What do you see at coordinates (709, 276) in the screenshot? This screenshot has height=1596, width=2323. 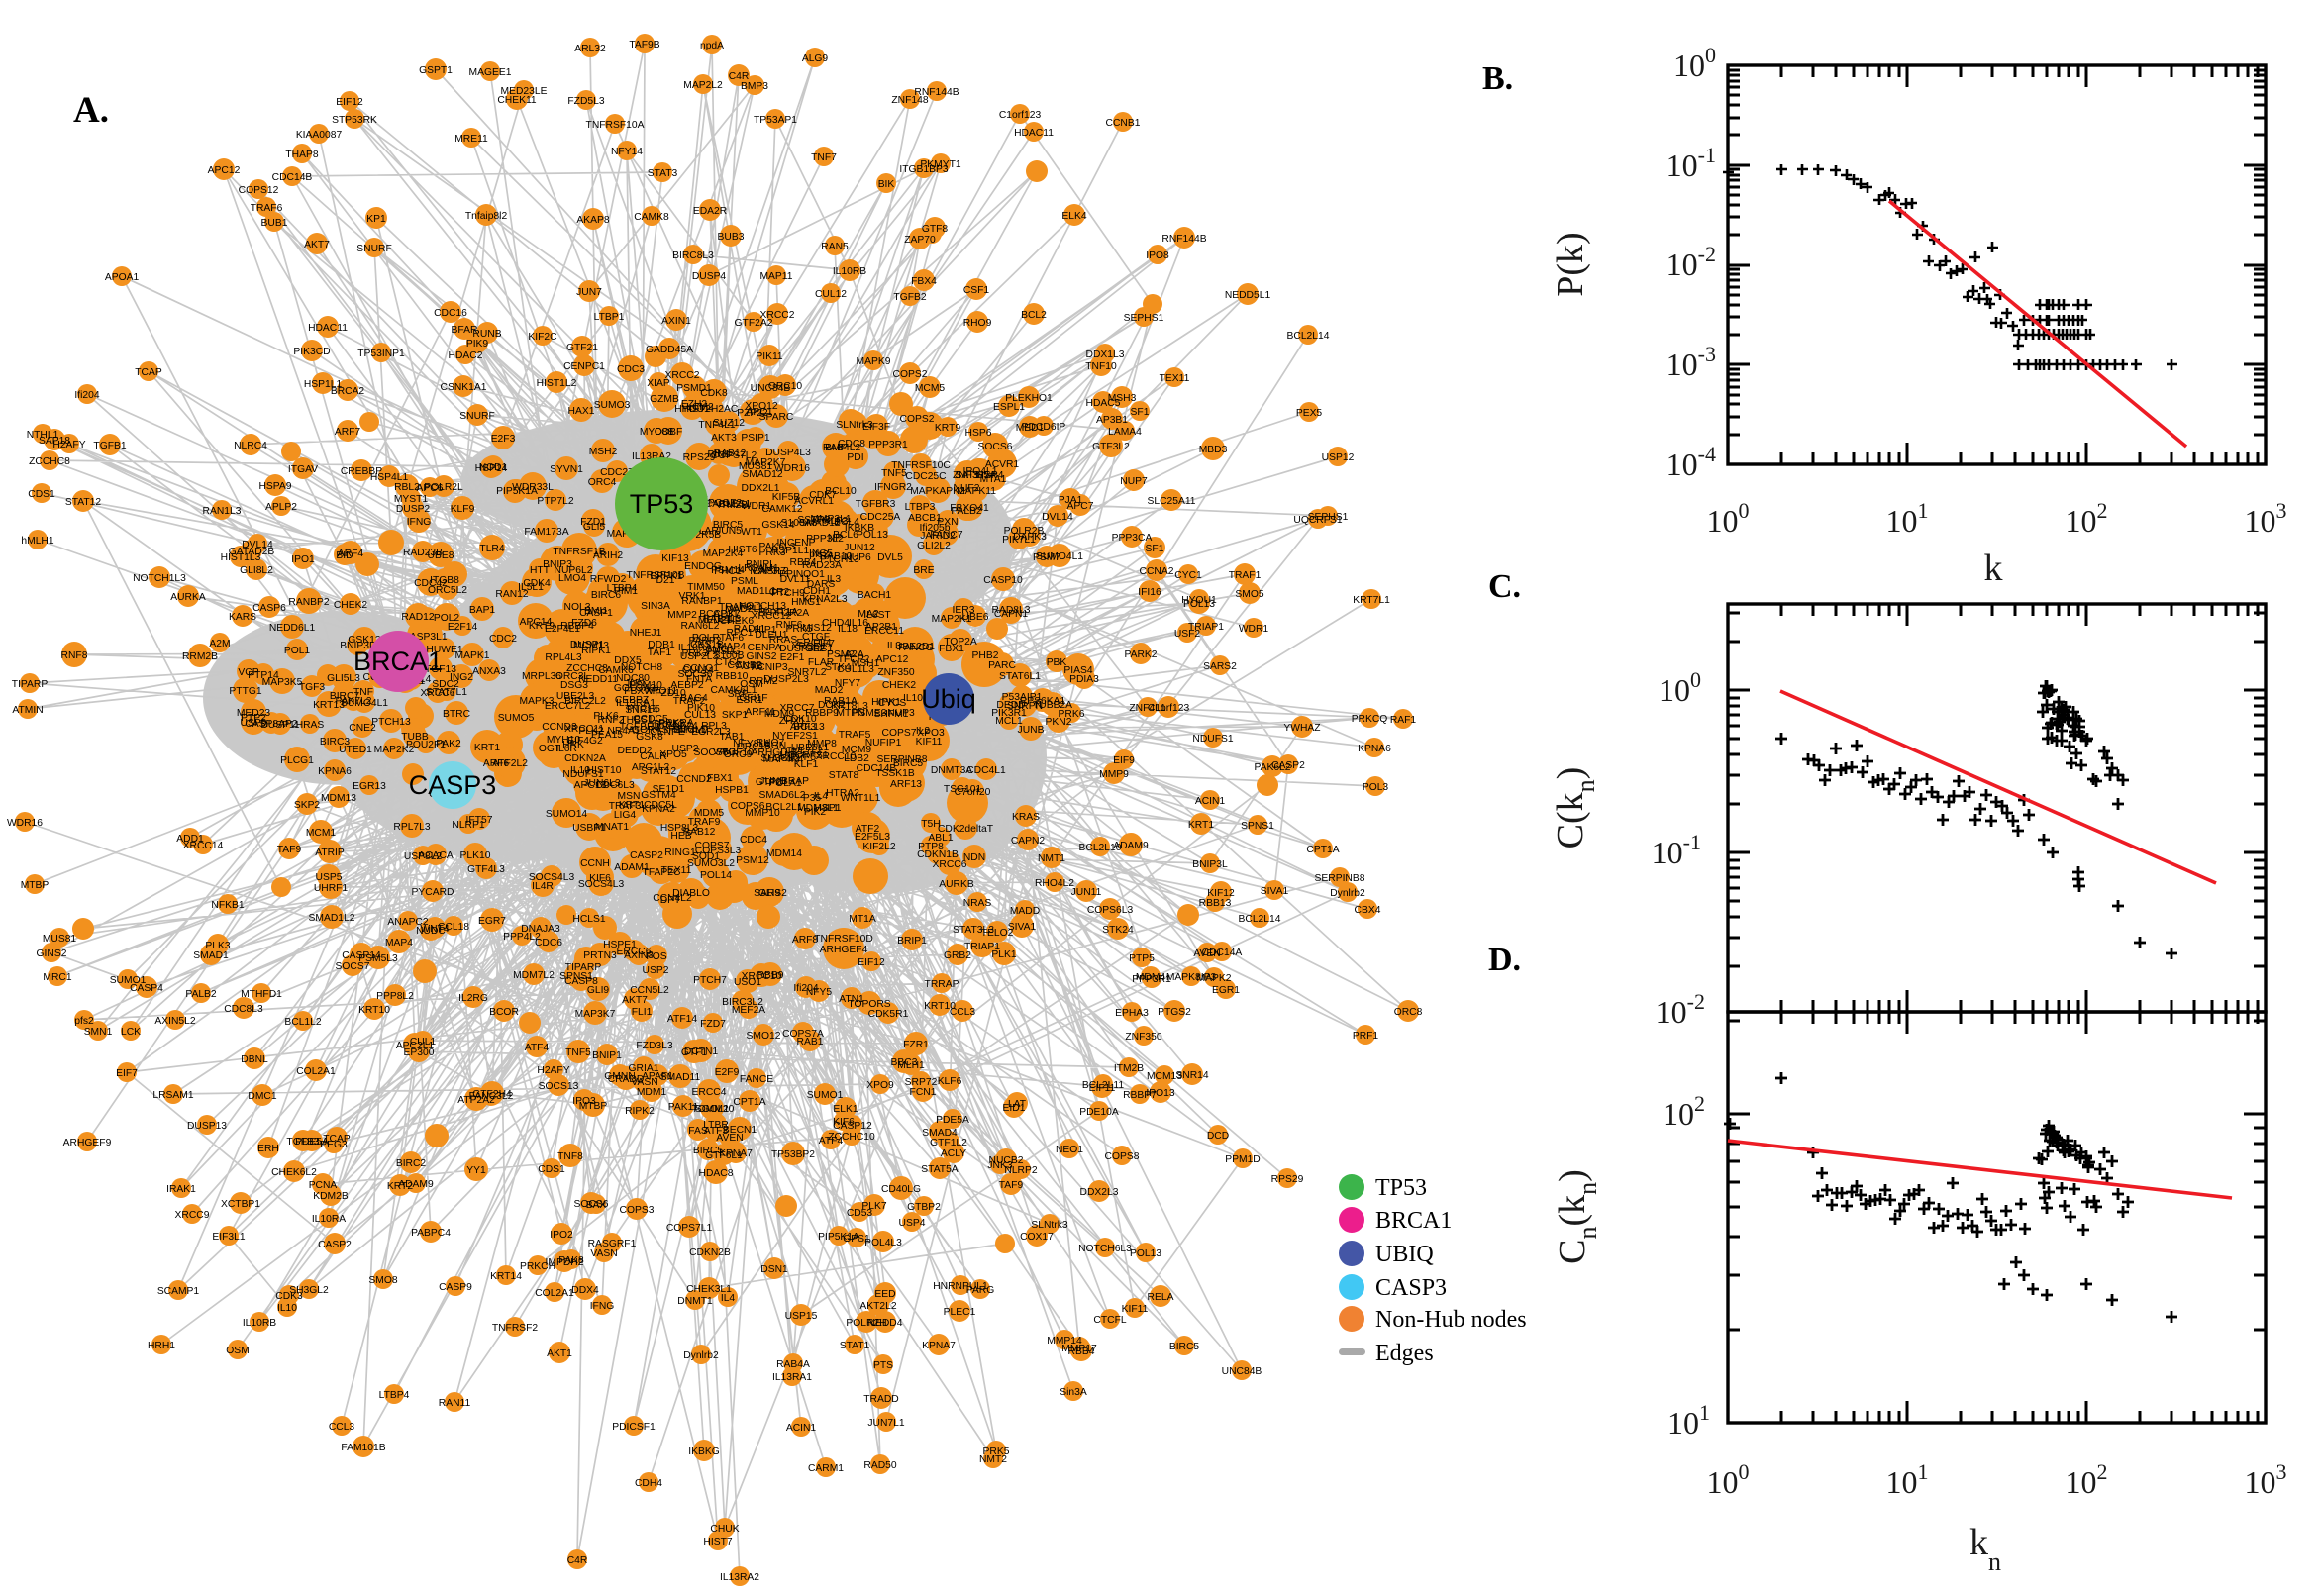 I see `svg-text: DUSP4` at bounding box center [709, 276].